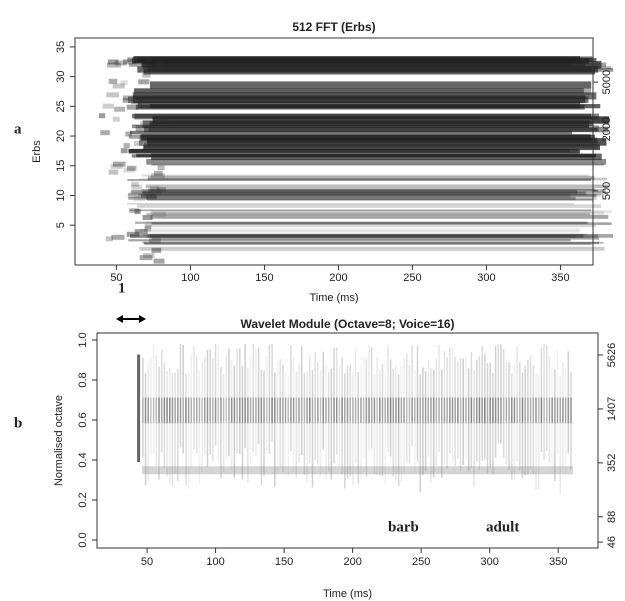 This screenshot has height=601, width=625. I want to click on x-tick-label: 250, so click(412, 278).